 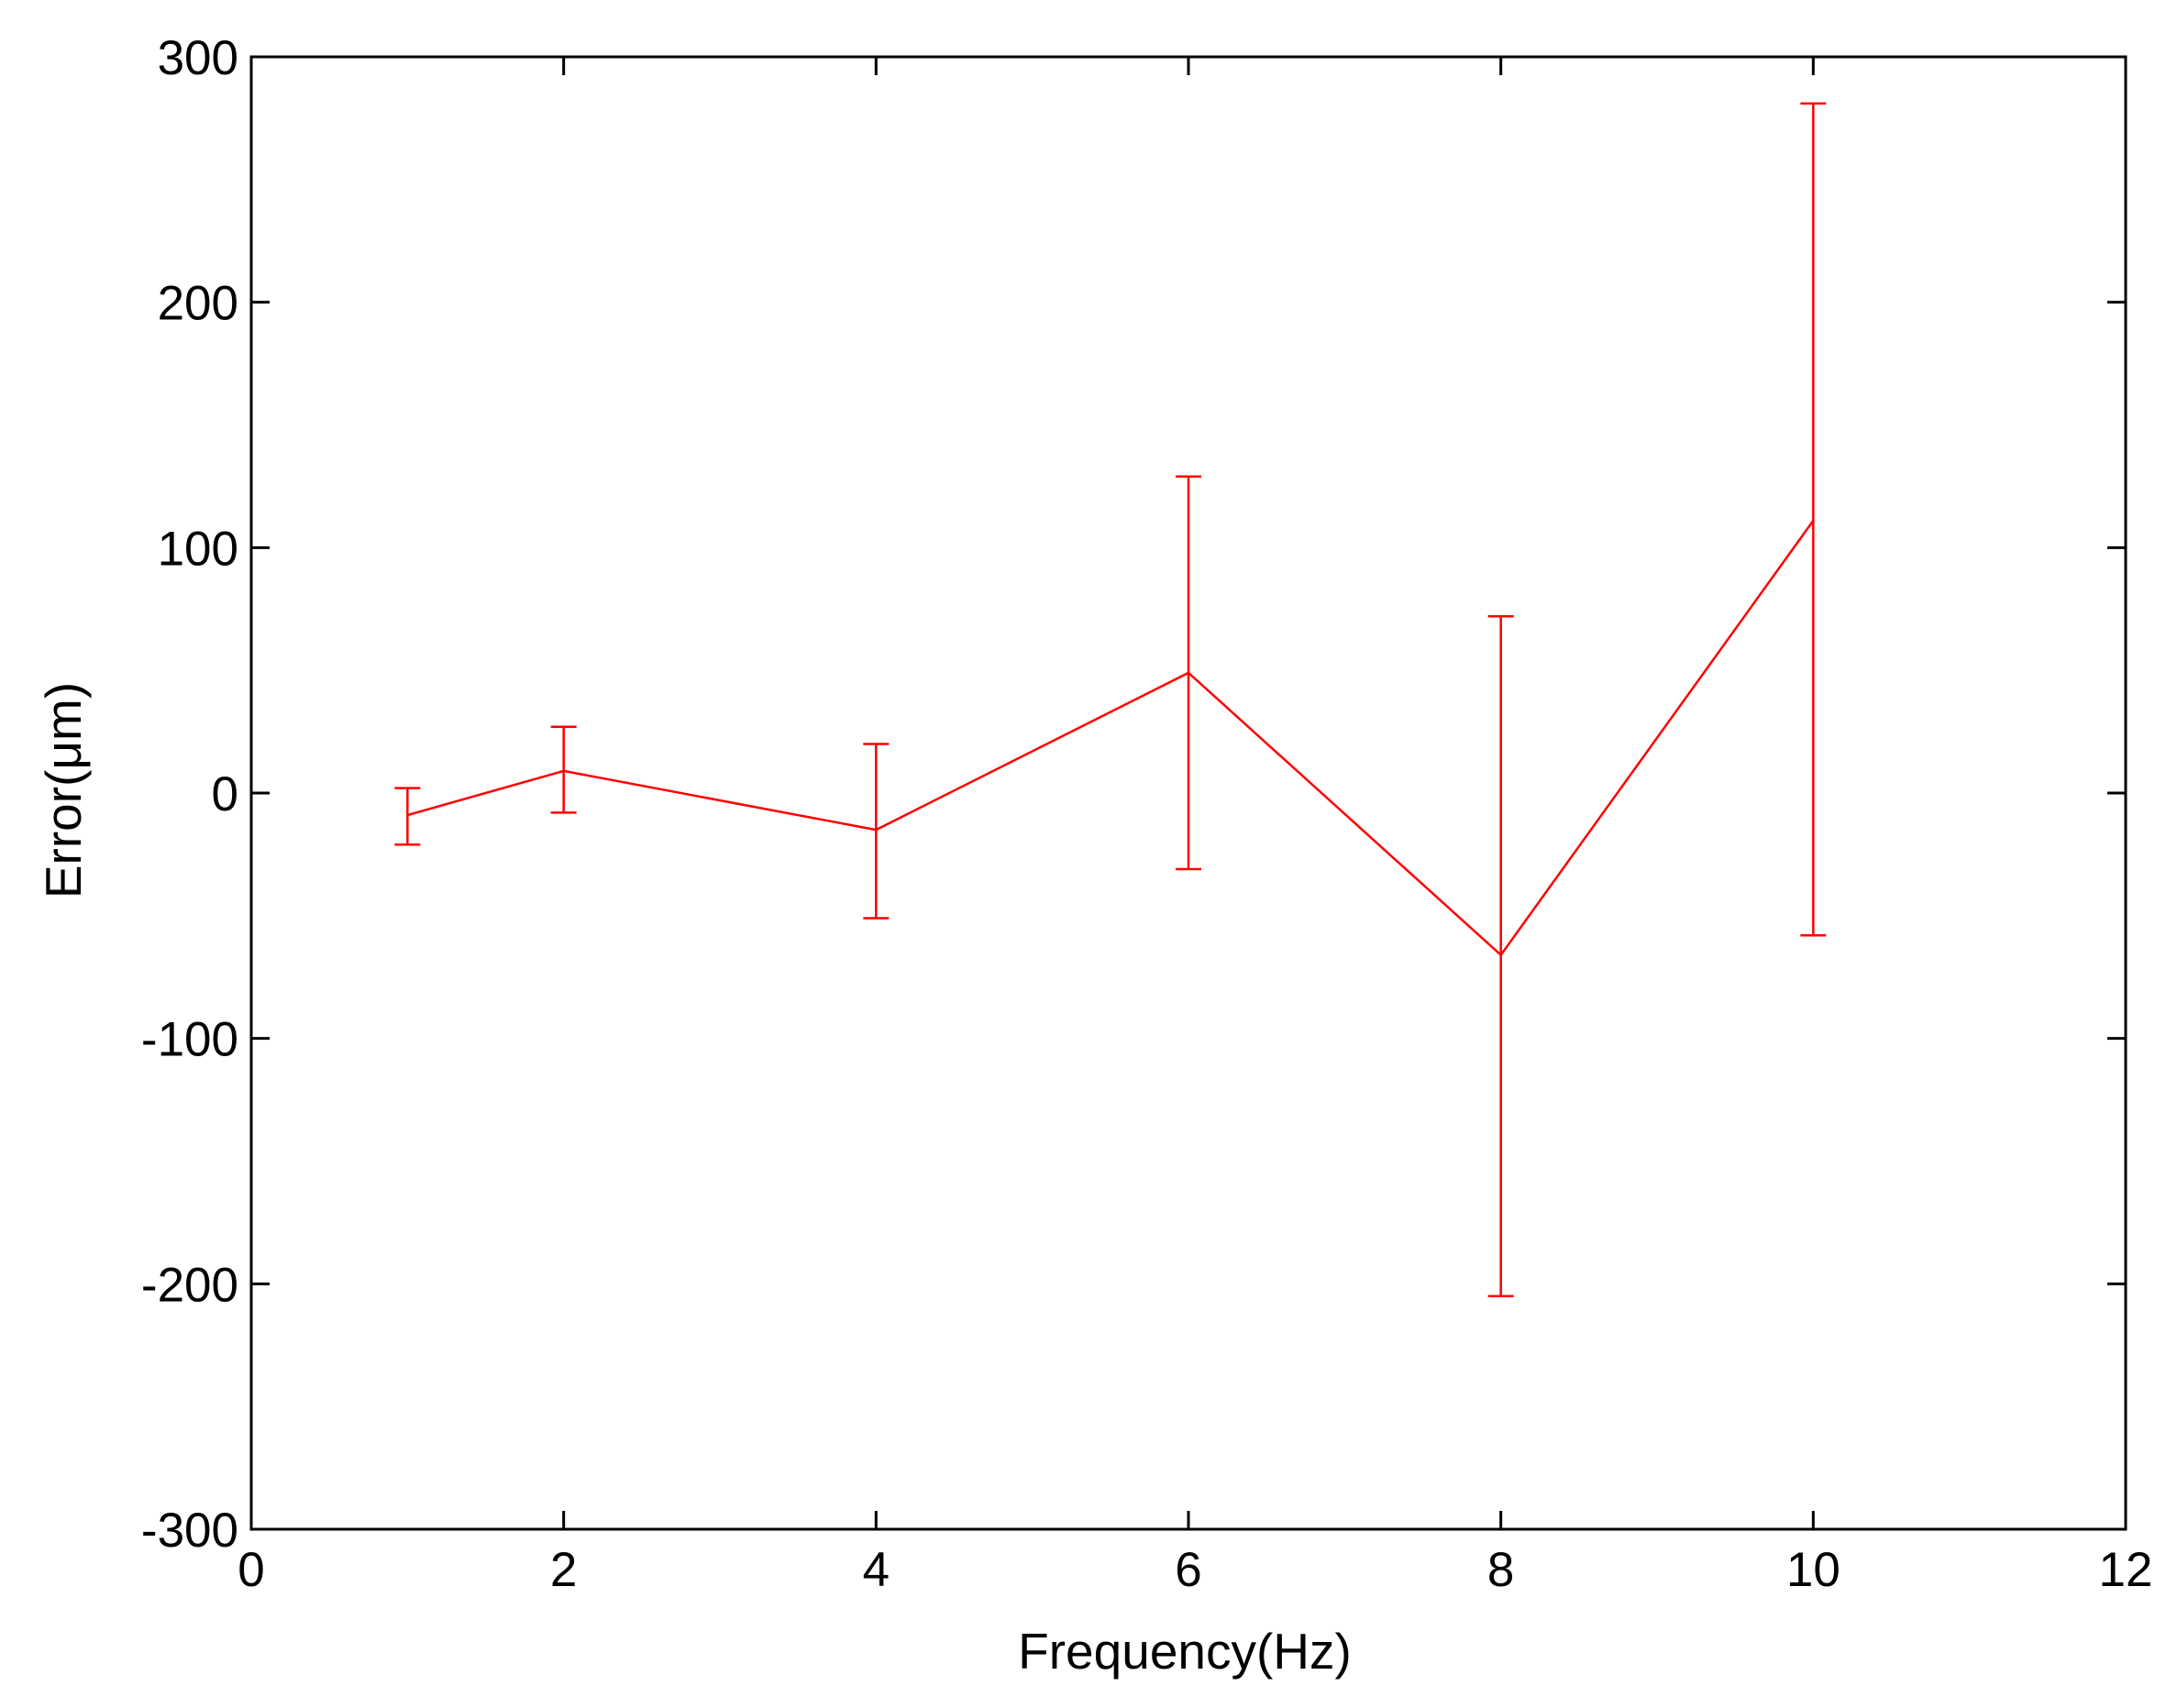 I want to click on x-tick-label: 10, so click(x=1813, y=1570).